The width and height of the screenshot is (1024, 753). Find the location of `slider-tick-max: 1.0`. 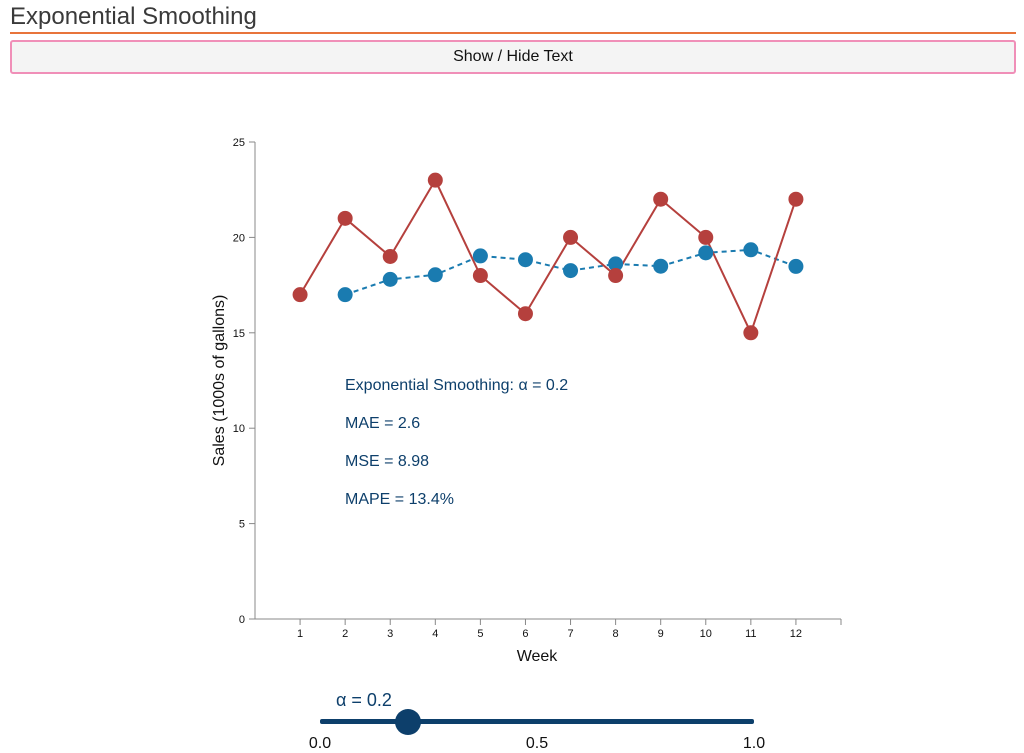

slider-tick-max: 1.0 is located at coordinates (754, 743).